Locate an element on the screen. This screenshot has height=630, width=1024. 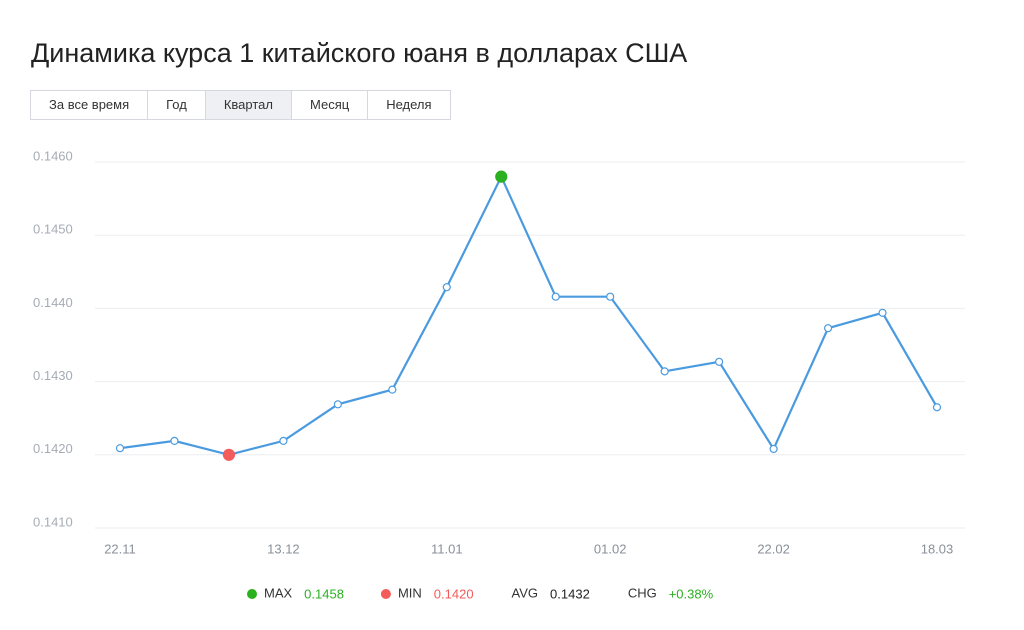
stat-label: CHG is located at coordinates (642, 592).